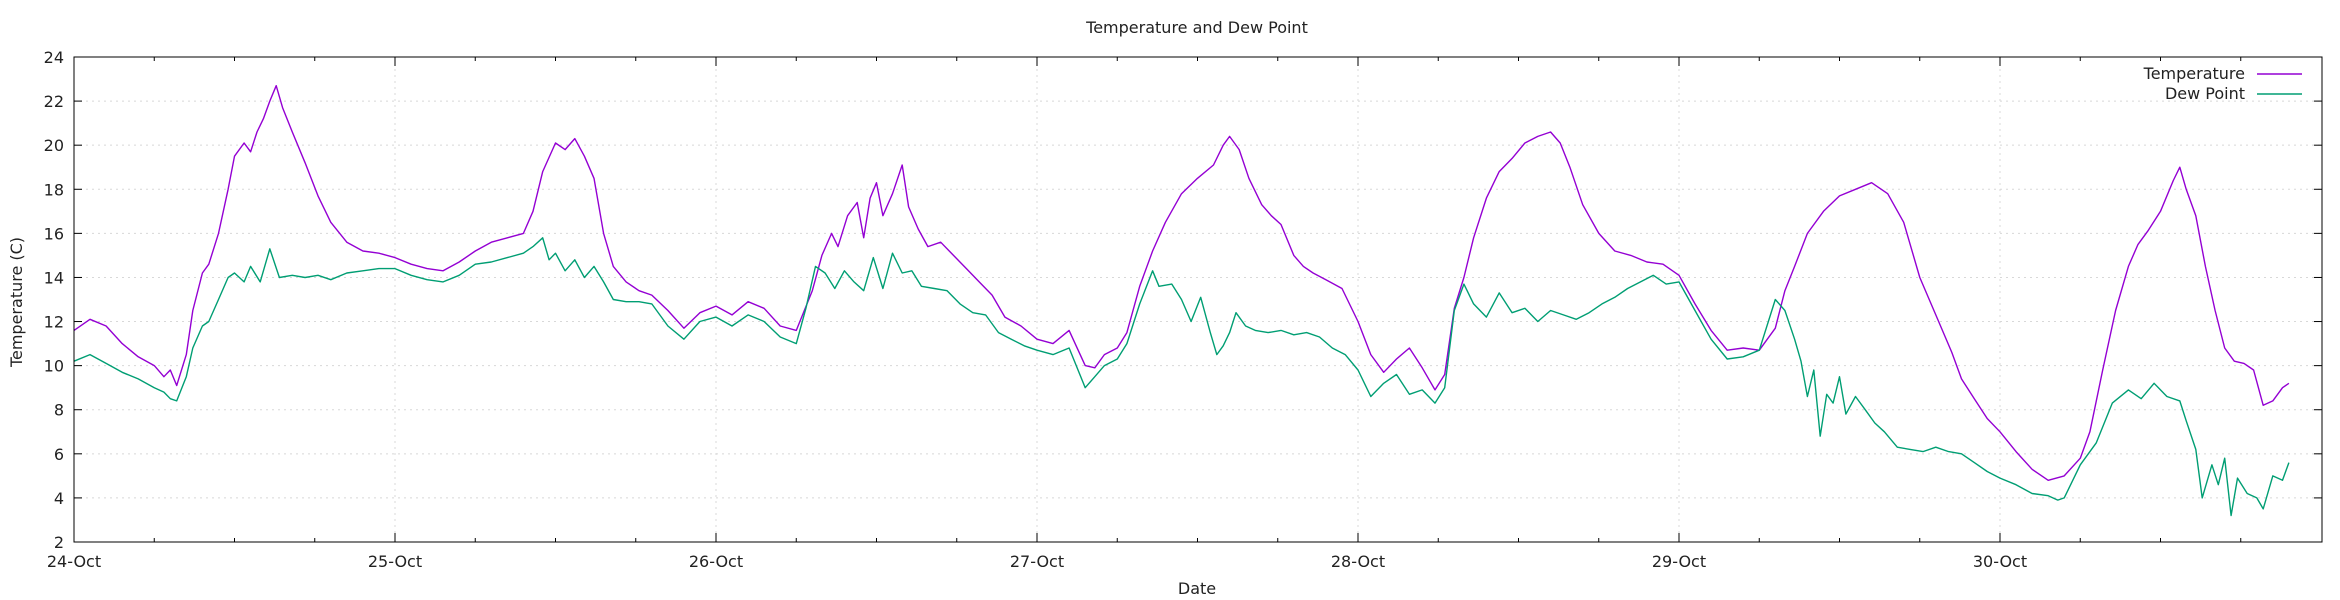  What do you see at coordinates (16, 302) in the screenshot?
I see `y-axis-label: Temperature (C)` at bounding box center [16, 302].